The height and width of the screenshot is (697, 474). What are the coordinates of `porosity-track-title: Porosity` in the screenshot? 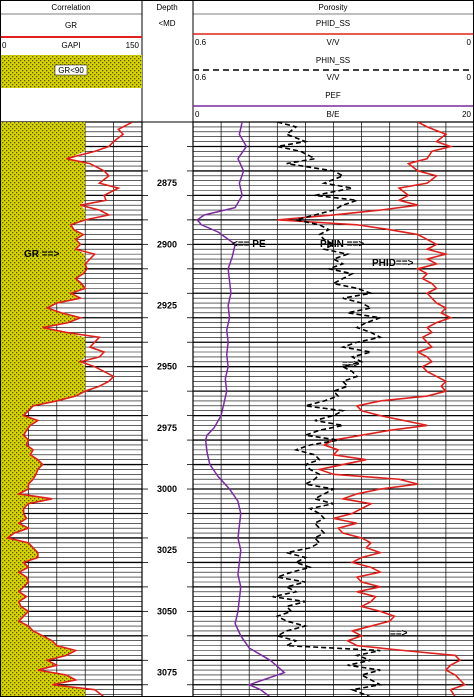 It's located at (333, 7).